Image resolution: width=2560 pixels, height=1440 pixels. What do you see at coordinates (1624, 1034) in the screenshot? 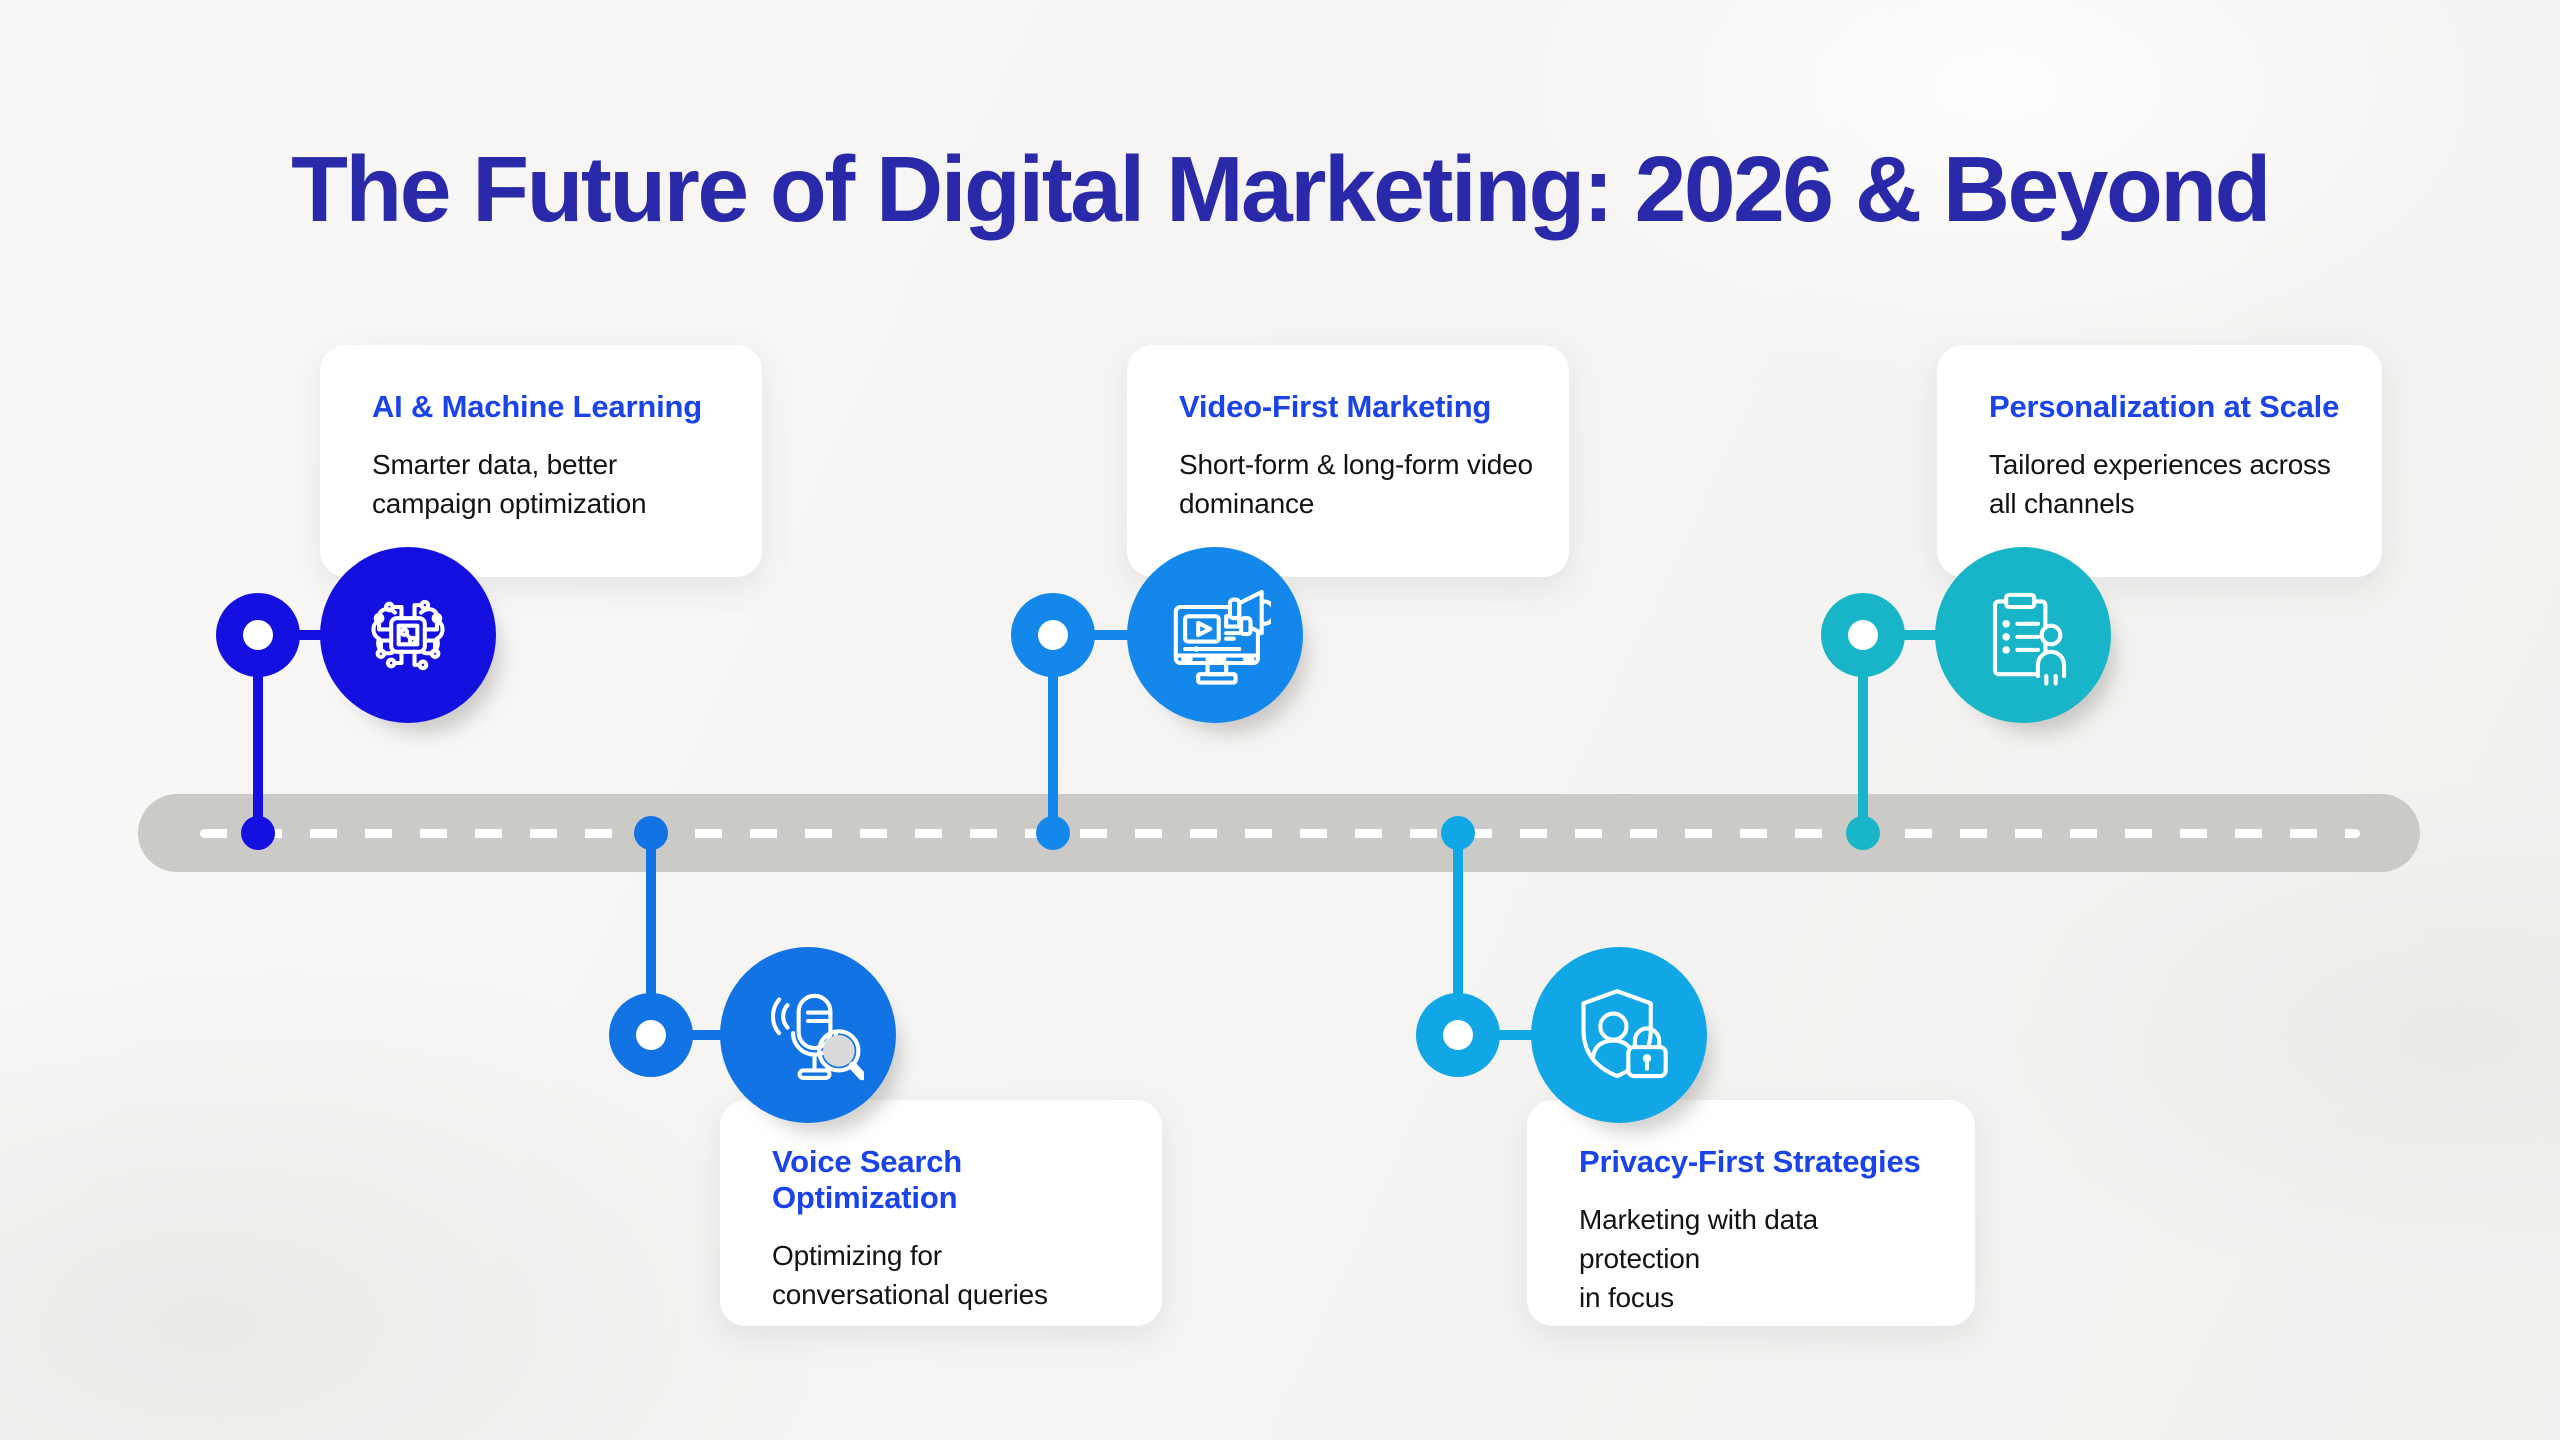
I see `privacy-shield-icon` at bounding box center [1624, 1034].